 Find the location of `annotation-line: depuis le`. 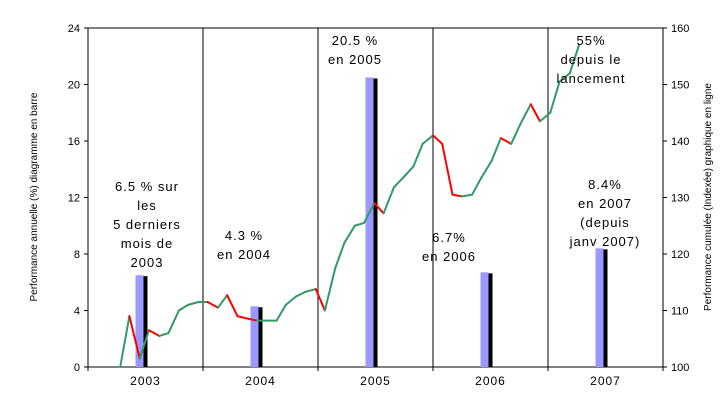

annotation-line: depuis le is located at coordinates (590, 59).